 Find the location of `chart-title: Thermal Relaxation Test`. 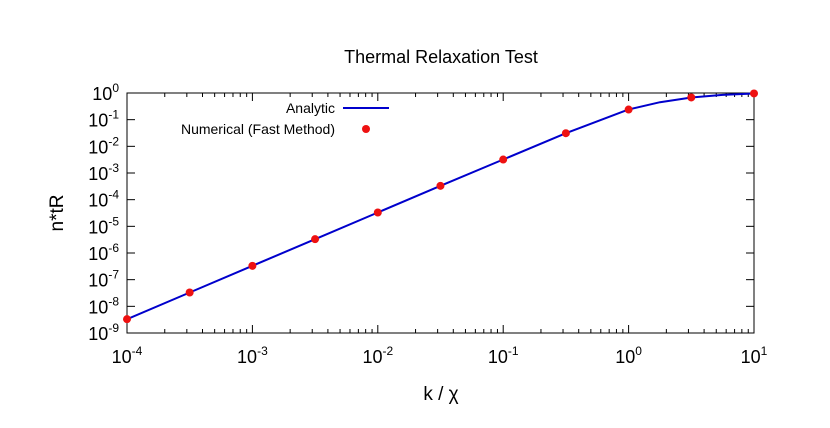

chart-title: Thermal Relaxation Test is located at coordinates (441, 57).